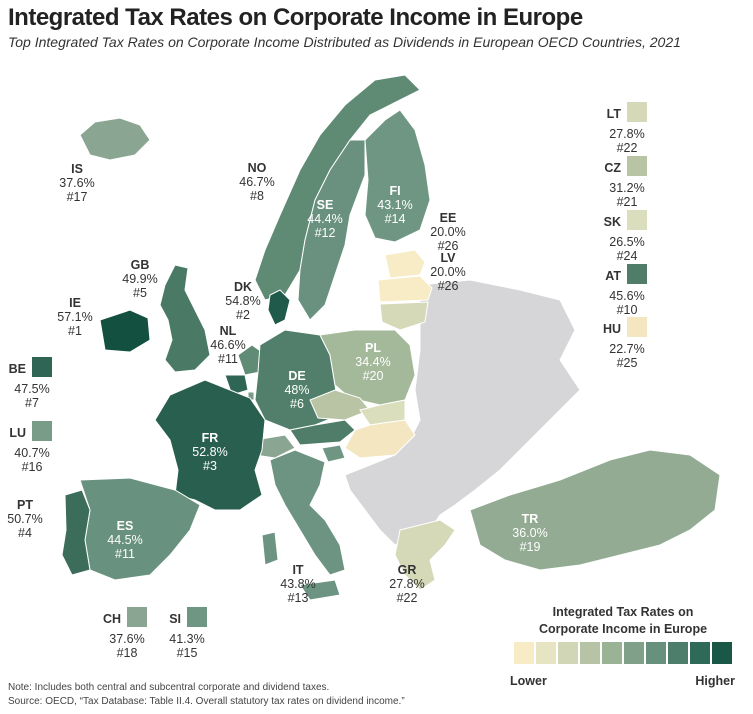 Image resolution: width=753 pixels, height=714 pixels. Describe the element at coordinates (626, 349) in the screenshot. I see `country-rate: 22.7%` at that location.